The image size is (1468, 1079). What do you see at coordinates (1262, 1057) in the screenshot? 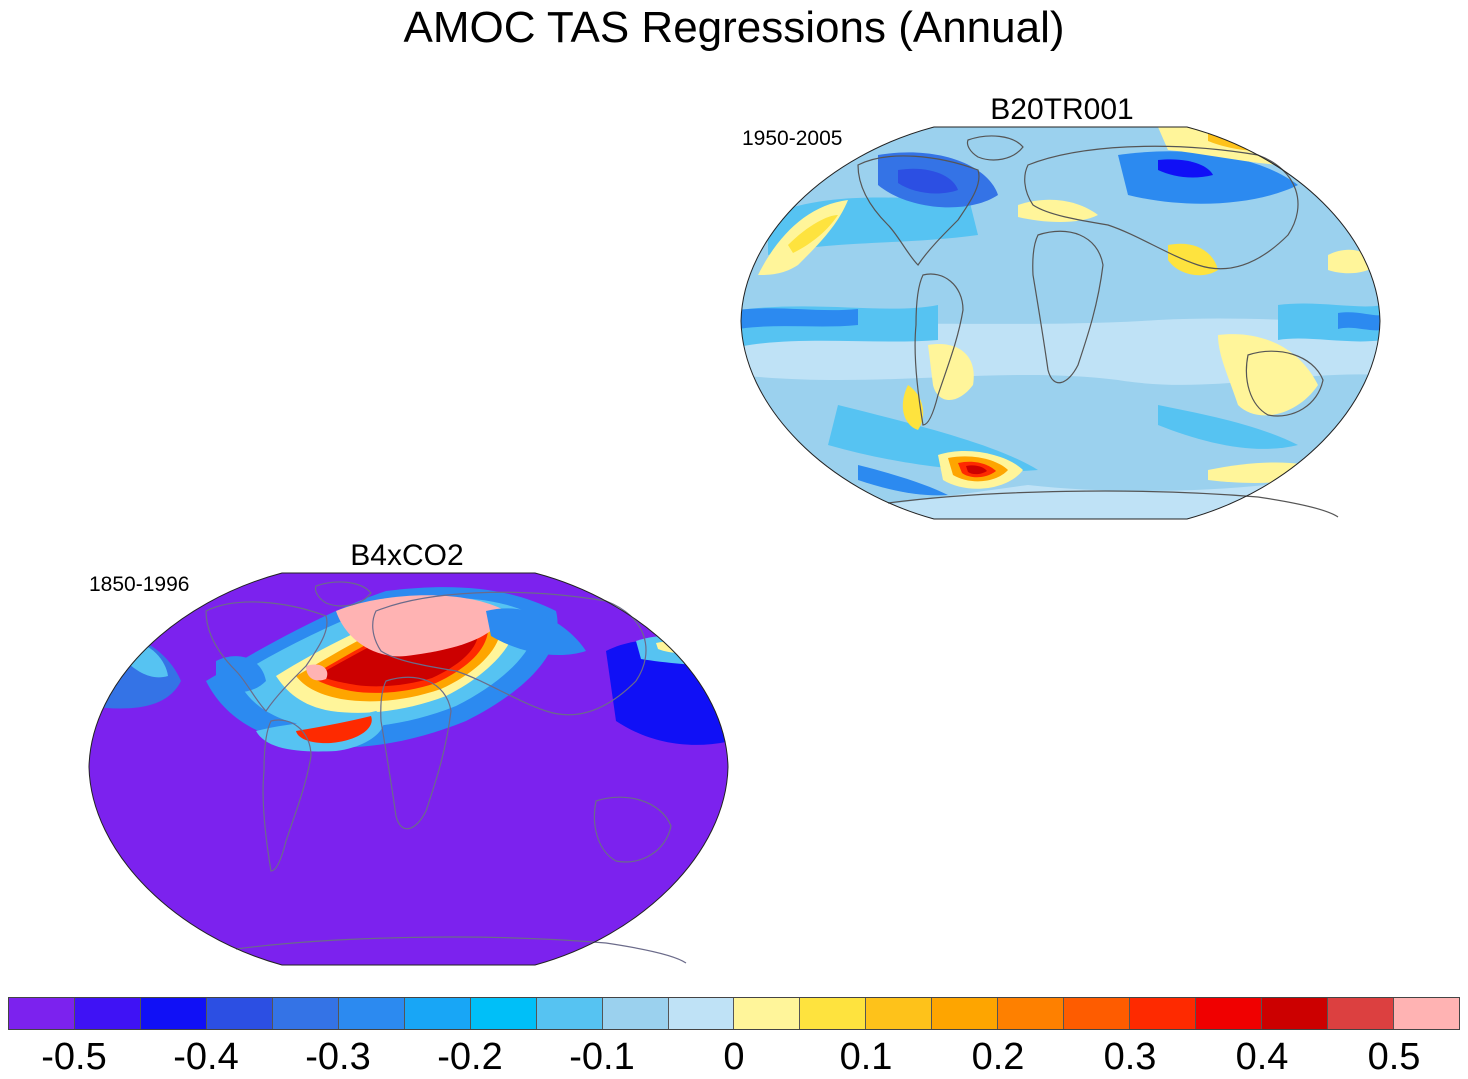
I see `colorbar-tick-label: 0.4` at bounding box center [1262, 1057].